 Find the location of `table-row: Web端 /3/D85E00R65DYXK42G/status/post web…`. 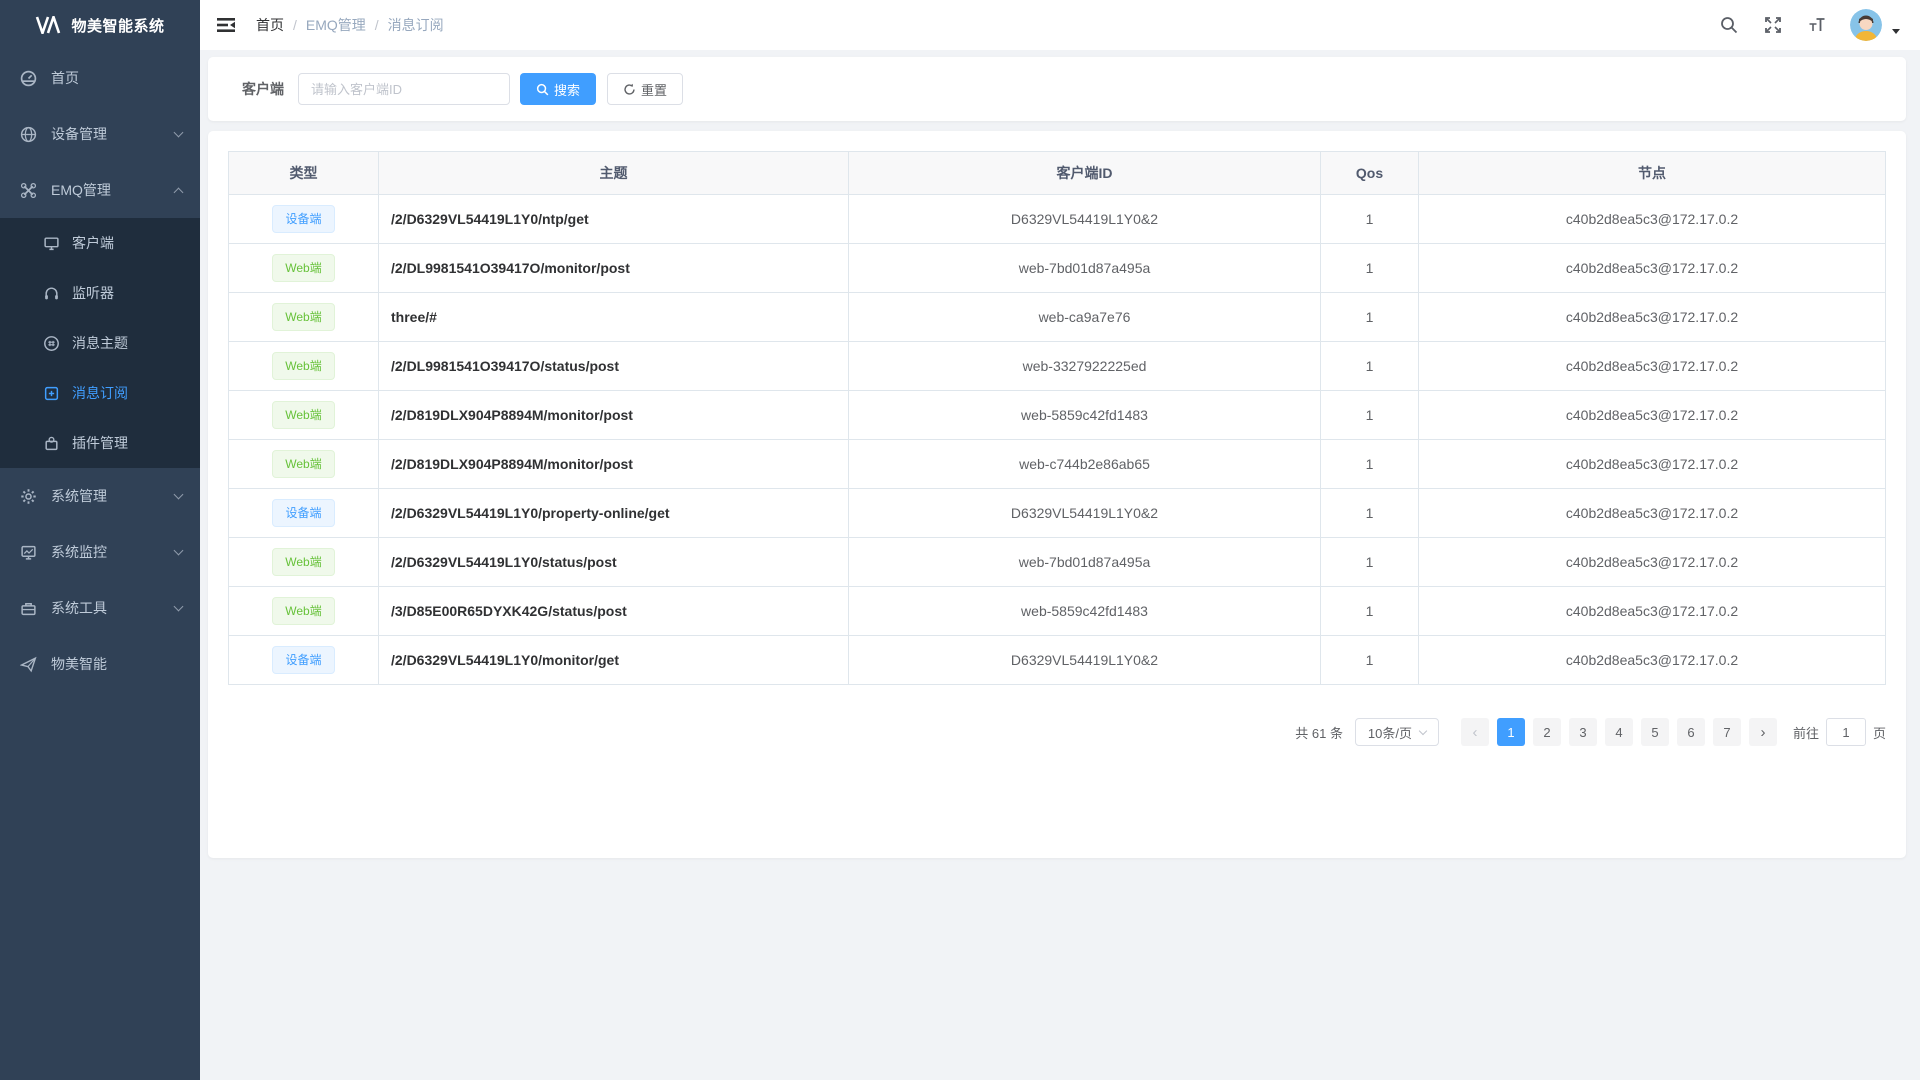

table-row: Web端 /3/D85E00R65DYXK42G/status/post web… is located at coordinates (1057, 611).